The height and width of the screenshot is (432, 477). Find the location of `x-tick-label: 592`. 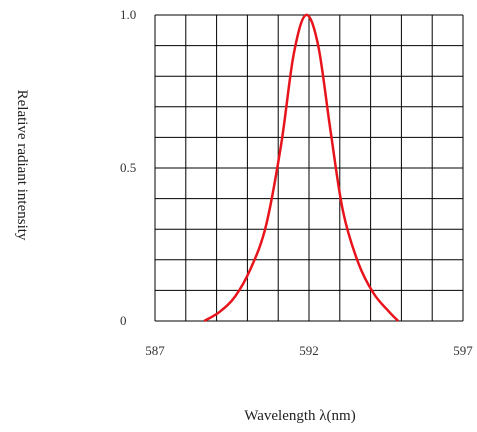

x-tick-label: 592 is located at coordinates (309, 350).